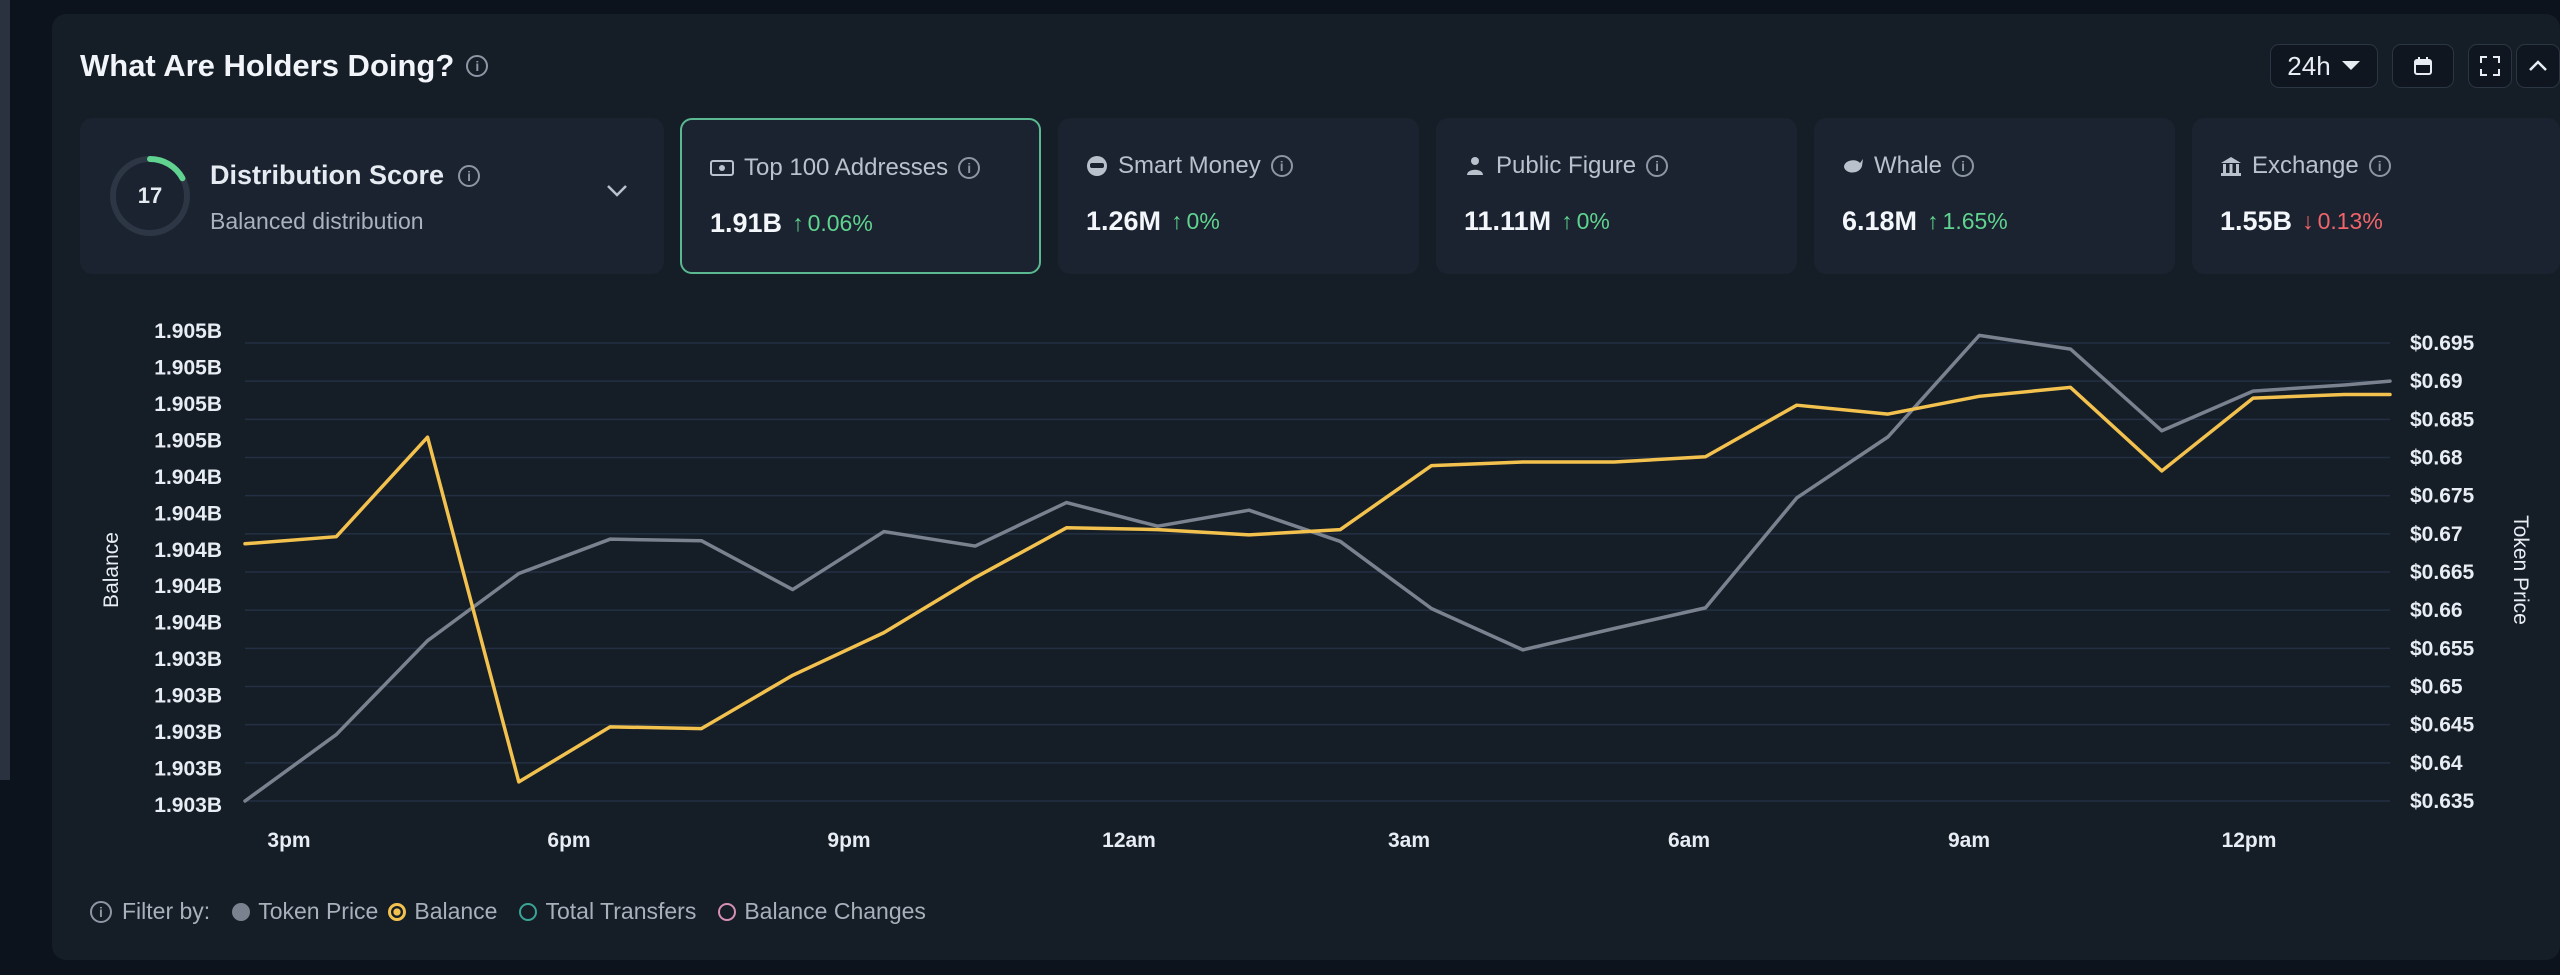 This screenshot has height=975, width=2560. I want to click on card-label: Top 100 Addresses, so click(846, 167).